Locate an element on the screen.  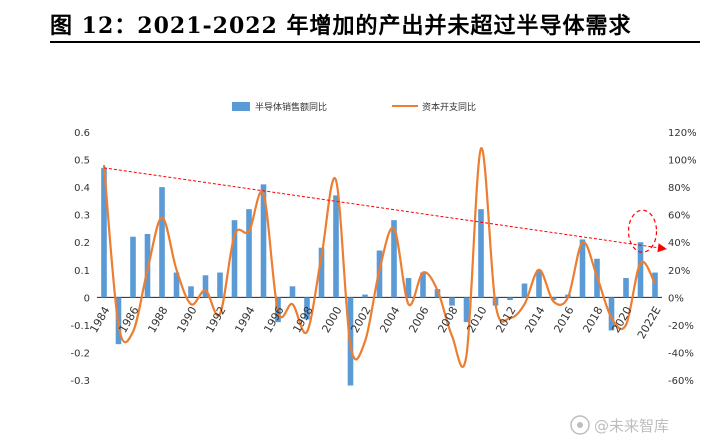
left-tick-label: 0.1 is located at coordinates (82, 271).